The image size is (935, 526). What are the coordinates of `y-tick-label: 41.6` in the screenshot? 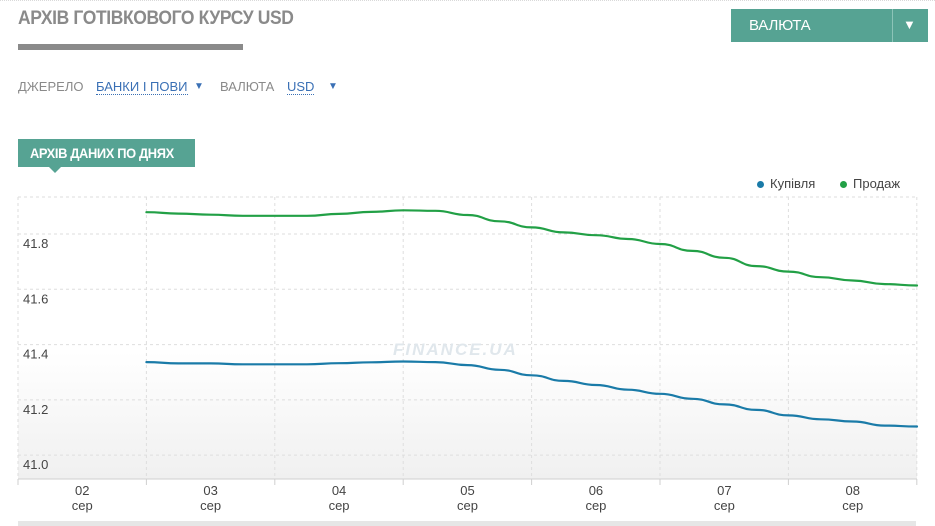 It's located at (35, 298).